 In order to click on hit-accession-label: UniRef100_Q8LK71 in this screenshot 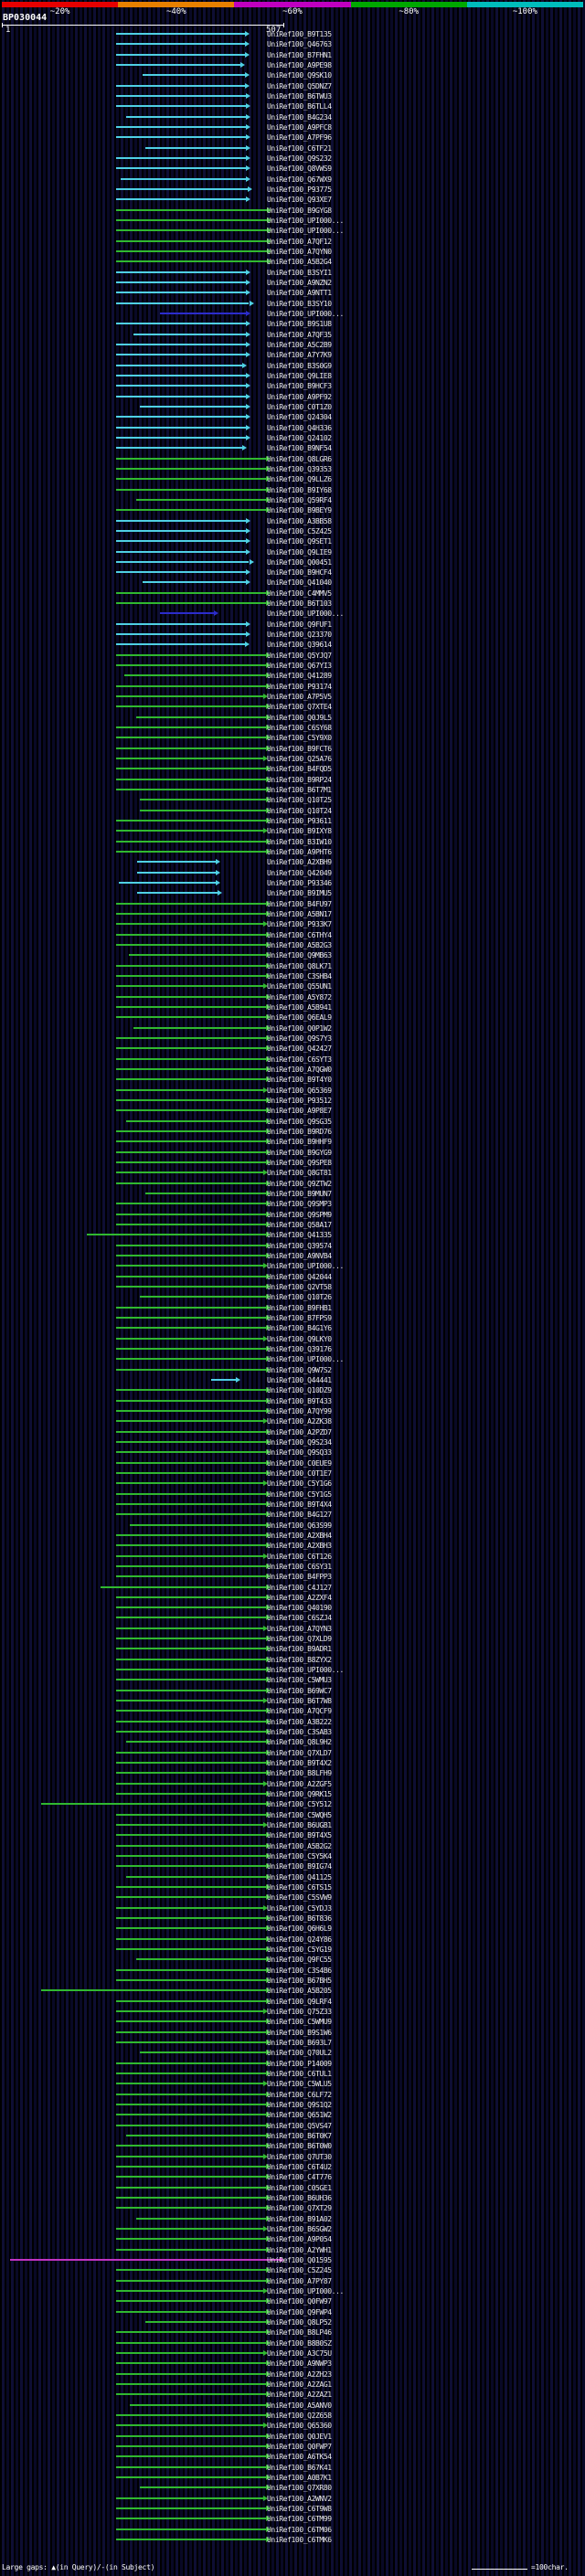, I will do `click(299, 965)`.